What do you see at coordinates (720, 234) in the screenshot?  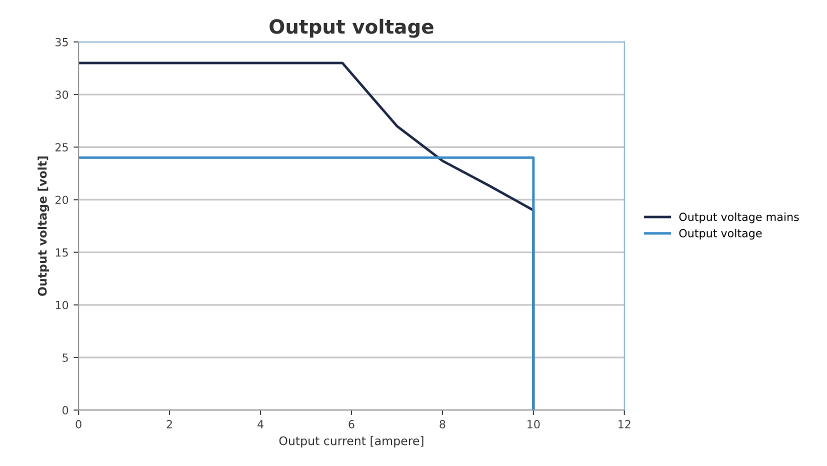 I see `legend-label: Output voltage` at bounding box center [720, 234].